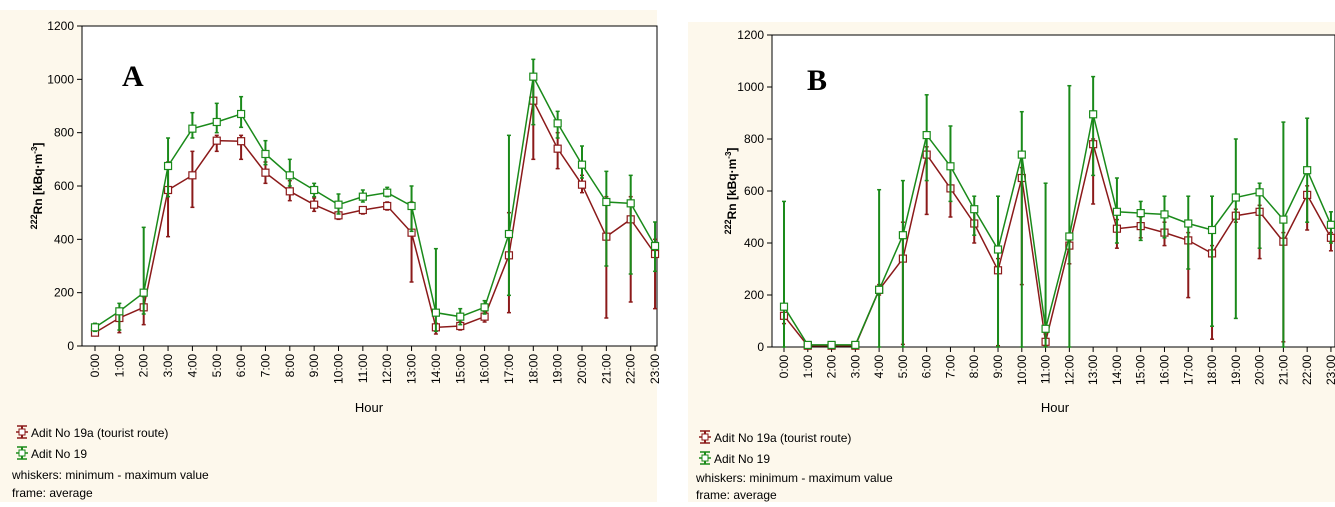 This screenshot has height=507, width=1335. What do you see at coordinates (192, 366) in the screenshot?
I see `xtick-label: 4:00` at bounding box center [192, 366].